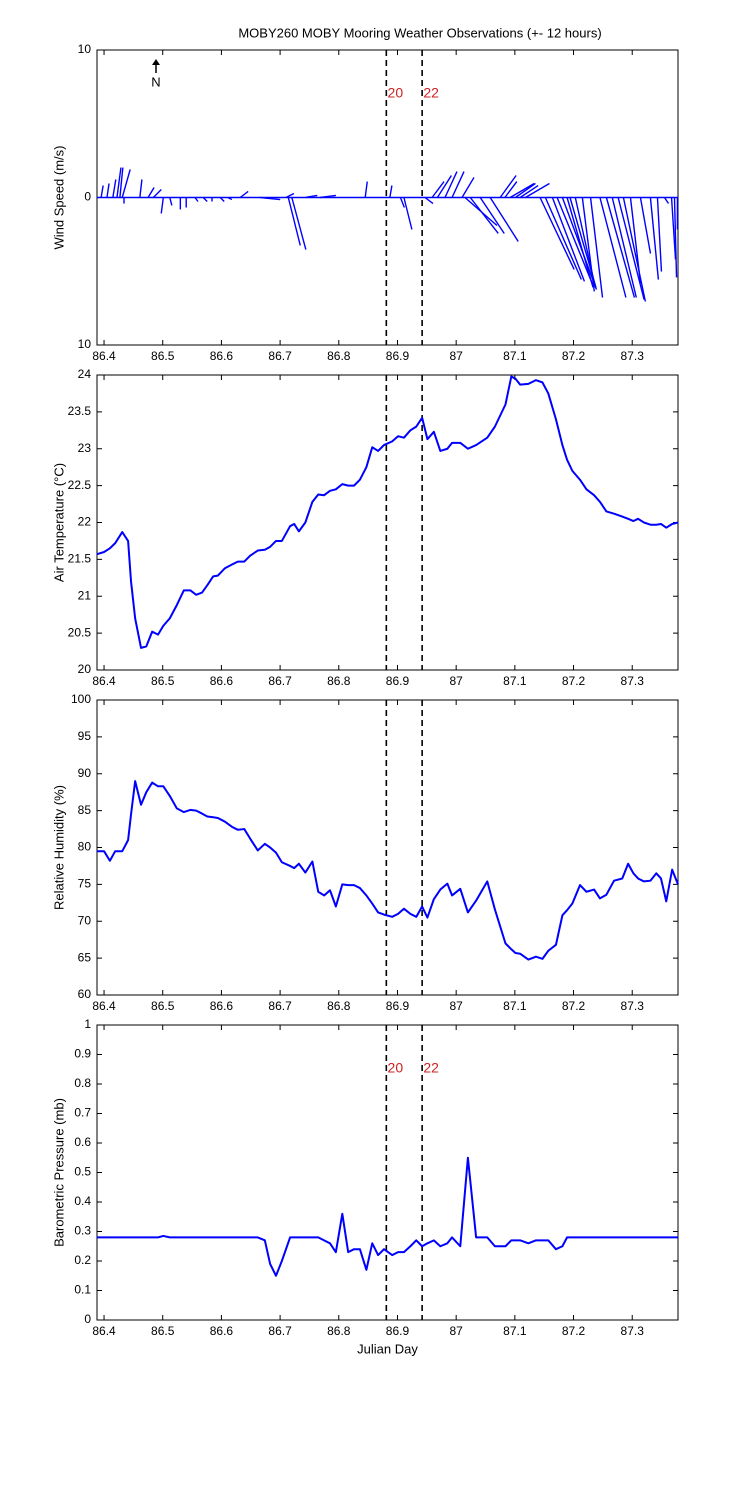 The image size is (750, 1505). I want to click on y-tick-label: 23.5, so click(80, 411).